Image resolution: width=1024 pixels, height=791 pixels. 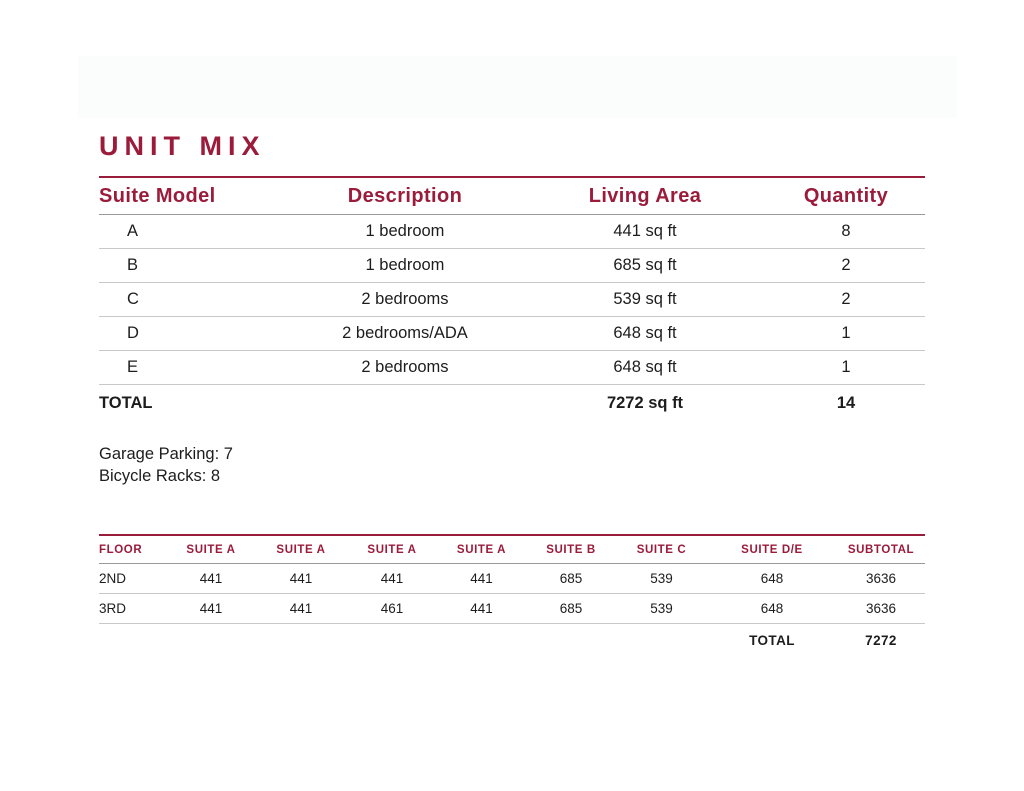 What do you see at coordinates (661, 549) in the screenshot?
I see `column-header-suite-c: SUITE C` at bounding box center [661, 549].